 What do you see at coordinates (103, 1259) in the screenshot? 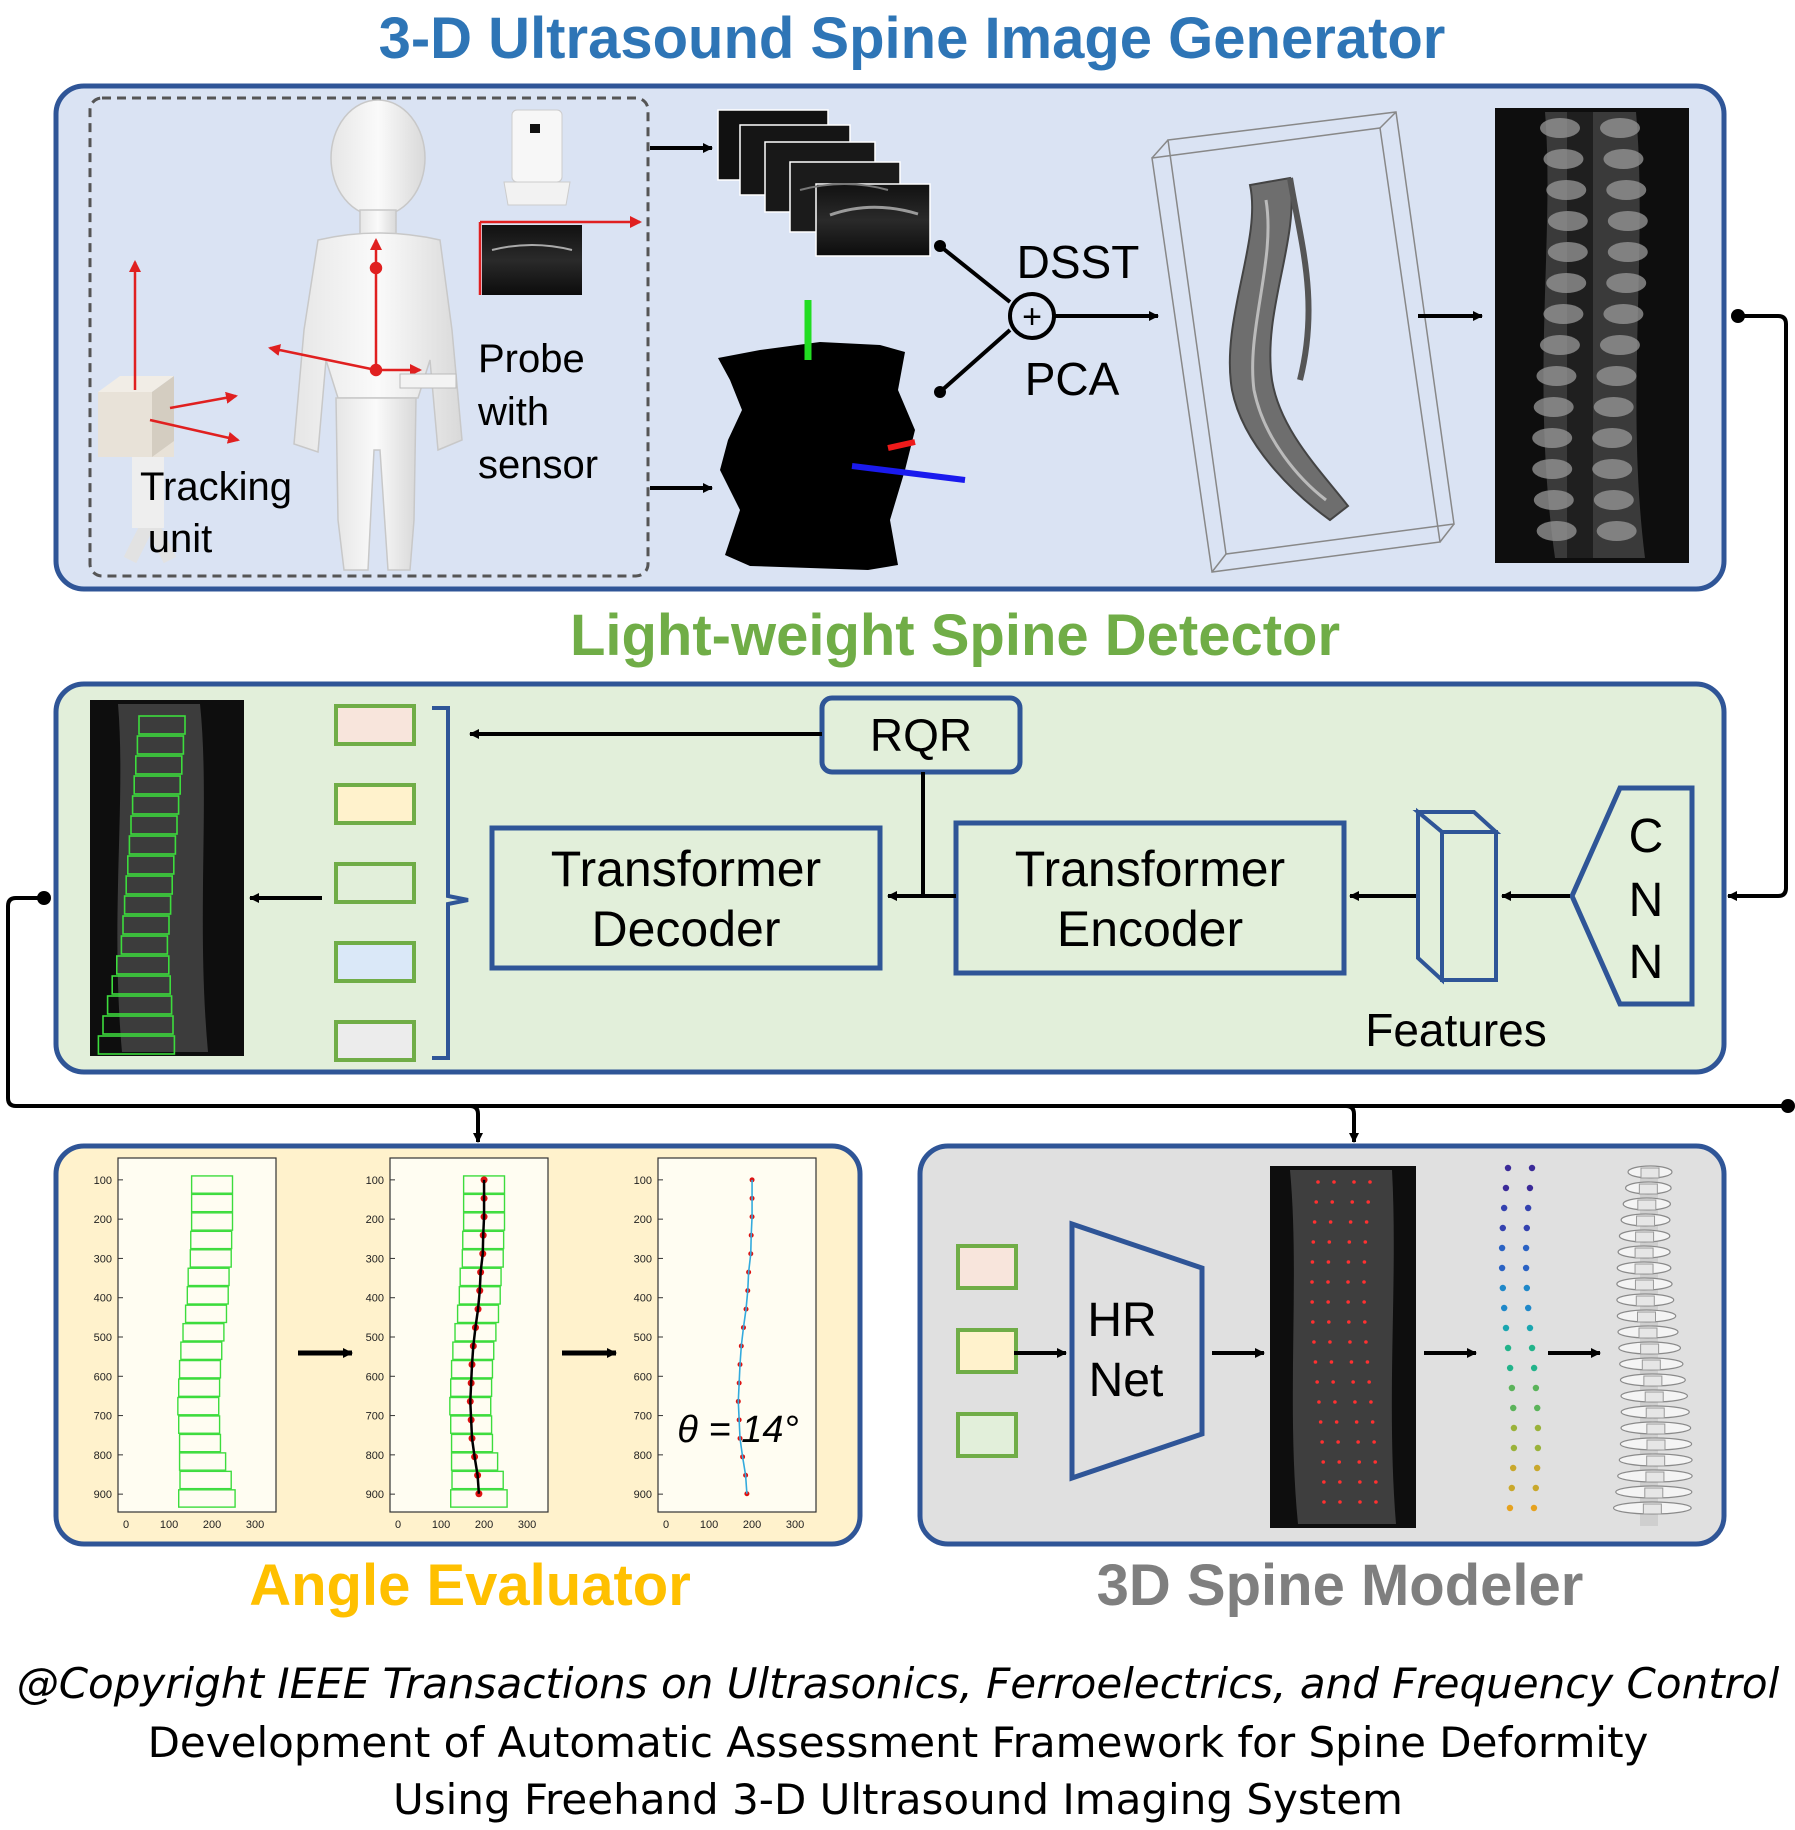
I see `plot-ytick-label: 300` at bounding box center [103, 1259].